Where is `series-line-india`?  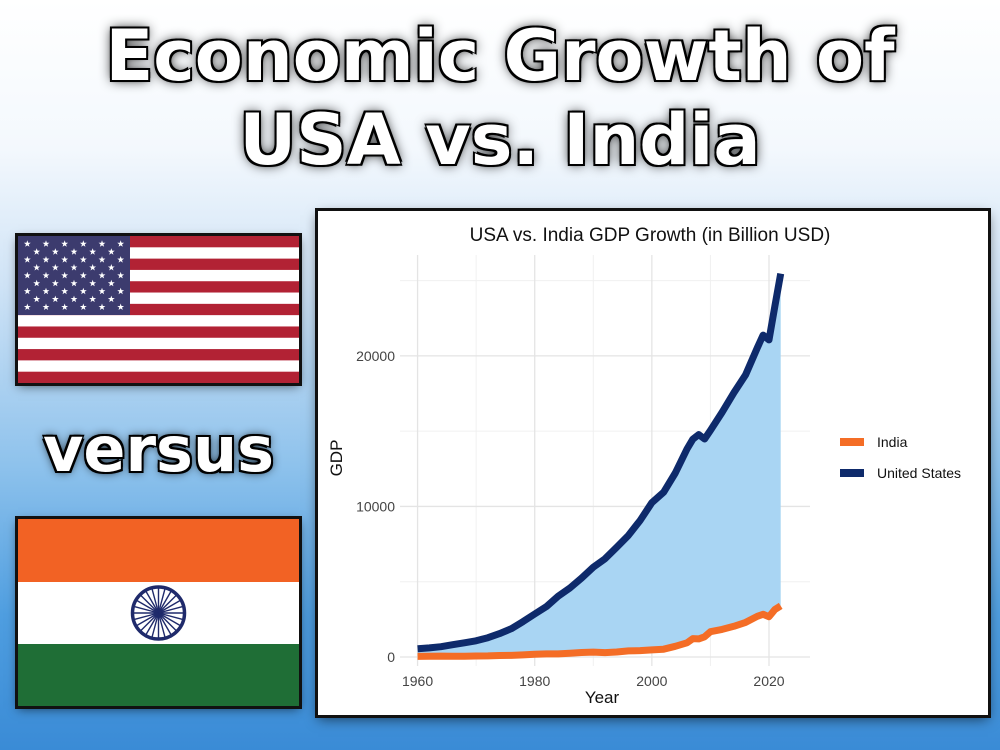 series-line-india is located at coordinates (600, 631).